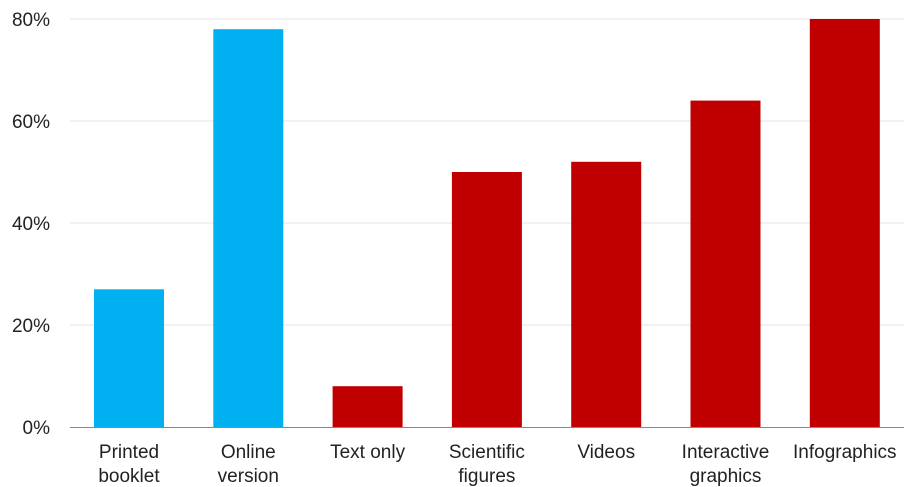  I want to click on x-category-label: Online version, so click(248, 464).